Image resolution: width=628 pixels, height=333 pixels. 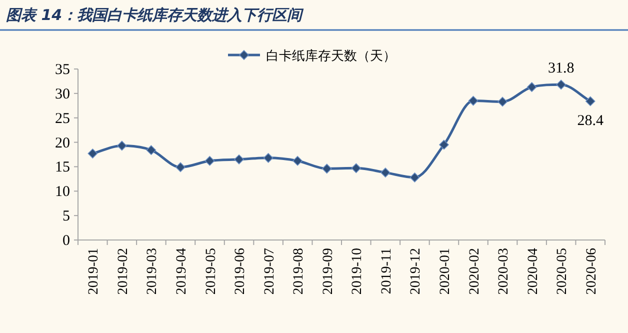 I want to click on x-tick-label: 2020-03, so click(x=504, y=271).